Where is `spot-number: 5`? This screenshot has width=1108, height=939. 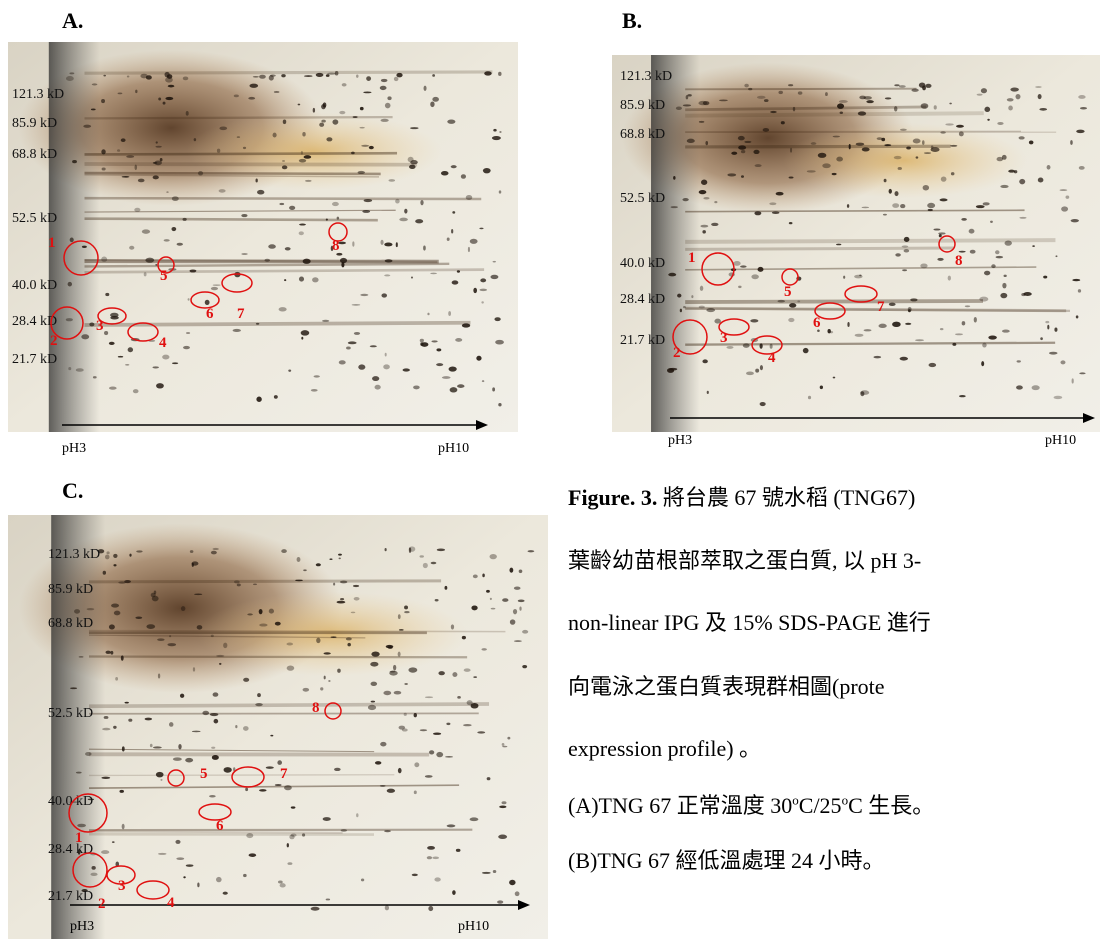
spot-number: 5 is located at coordinates (164, 276).